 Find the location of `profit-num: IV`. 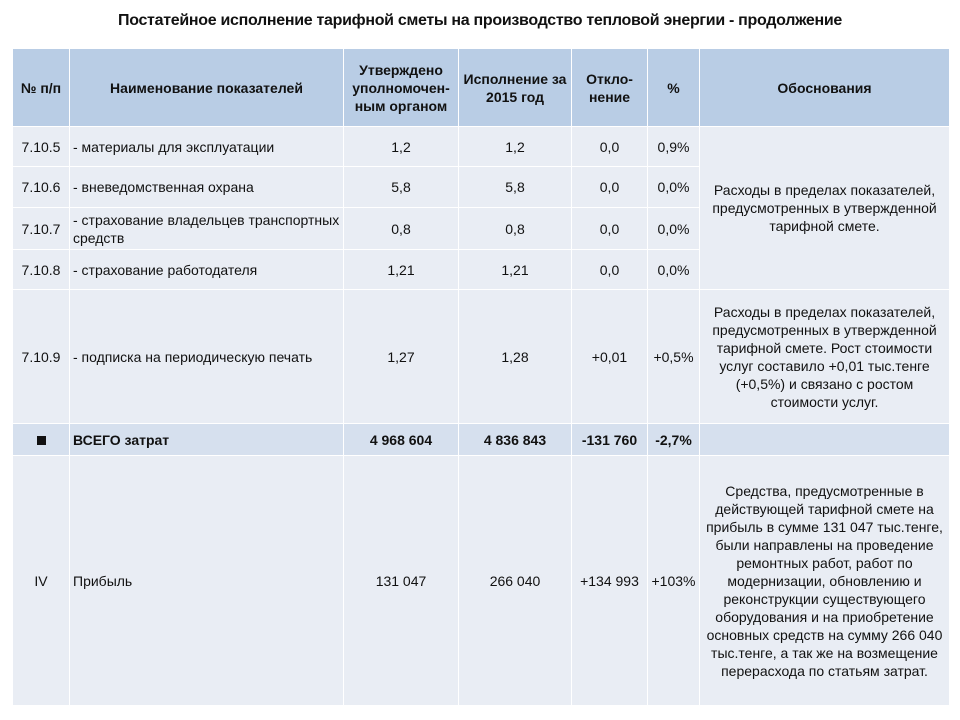

profit-num: IV is located at coordinates (41, 580).